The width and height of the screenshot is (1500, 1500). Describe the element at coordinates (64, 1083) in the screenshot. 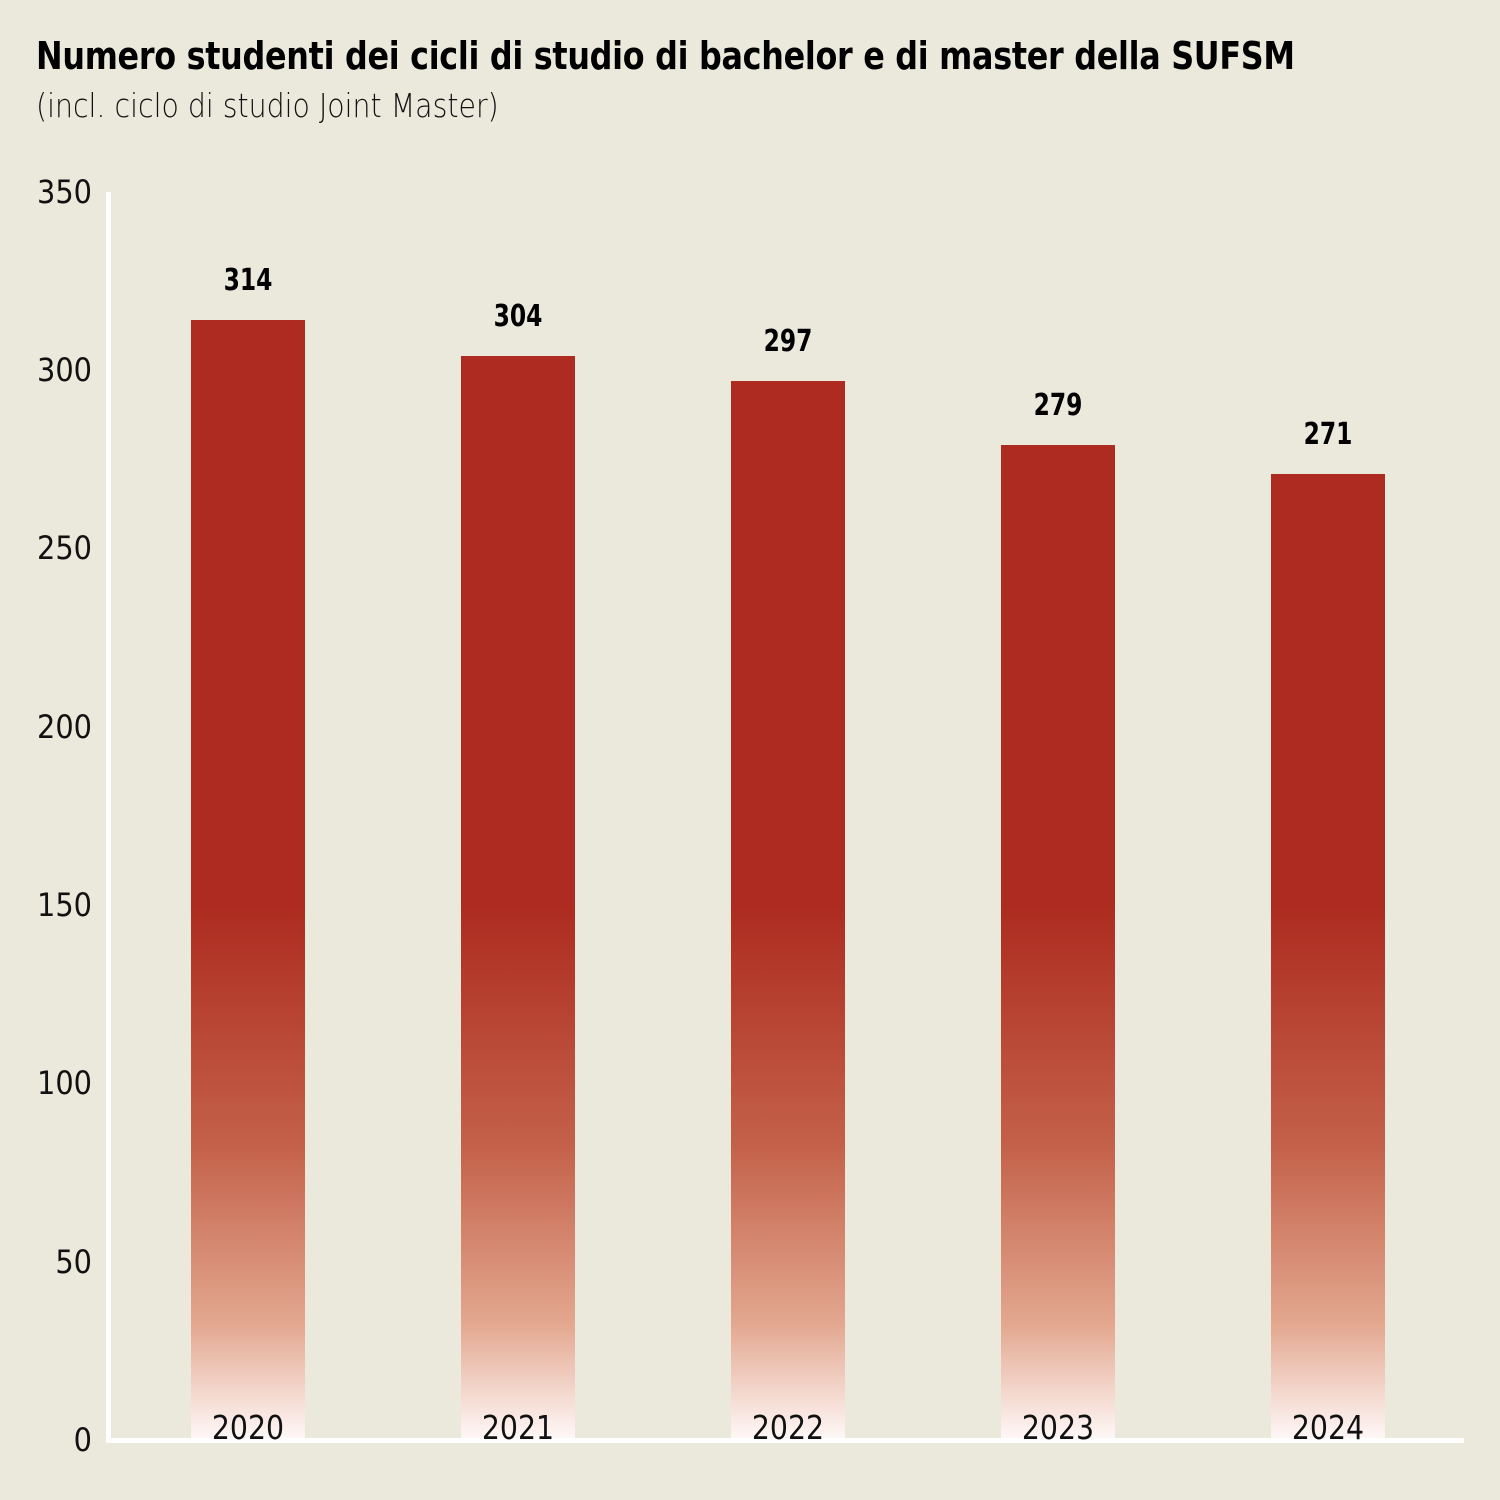

I see `y-tick-label: 100` at that location.